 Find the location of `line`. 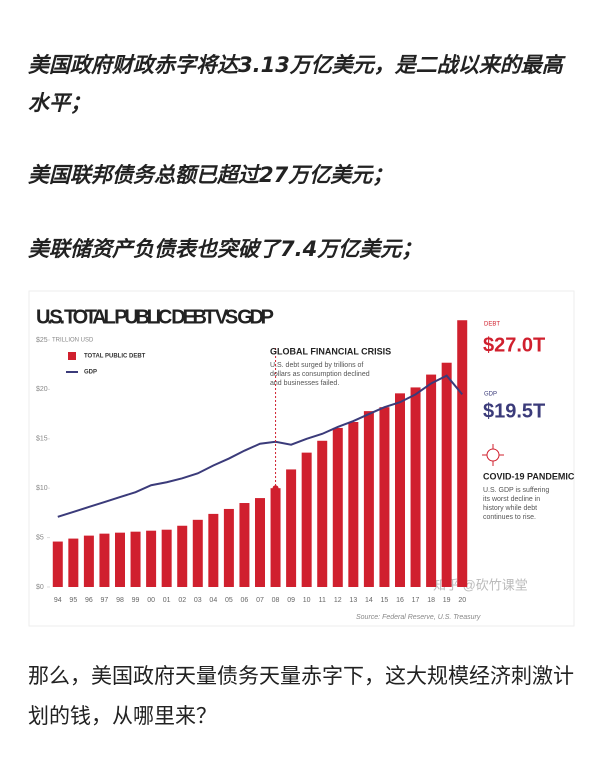

line is located at coordinates (260, 446).